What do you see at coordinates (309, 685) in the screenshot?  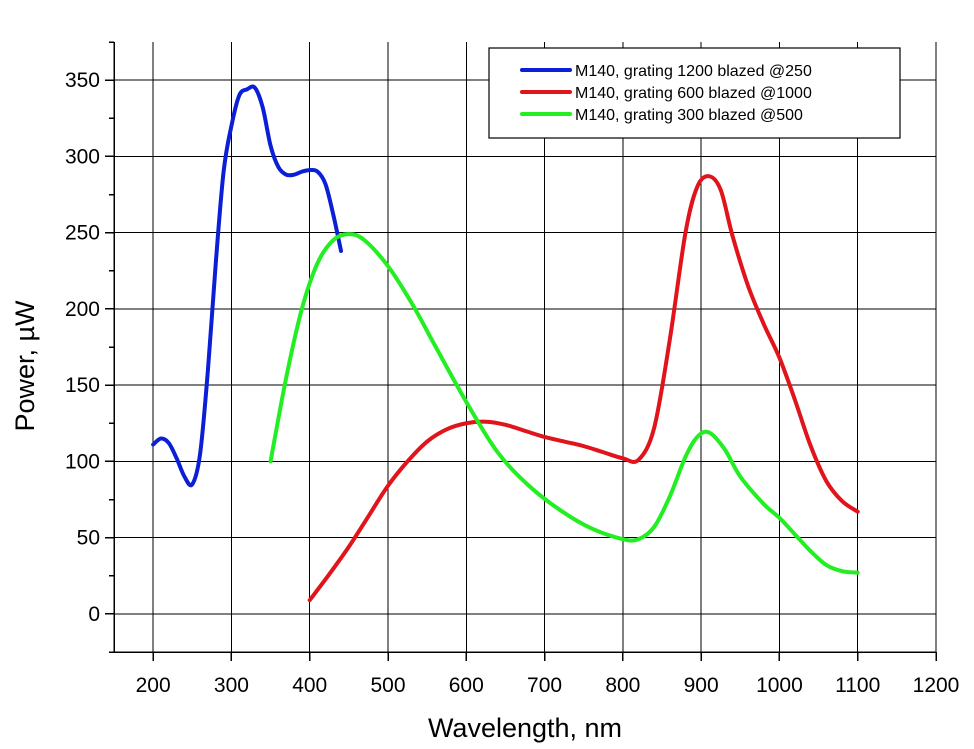 I see `x-tick-label: 400` at bounding box center [309, 685].